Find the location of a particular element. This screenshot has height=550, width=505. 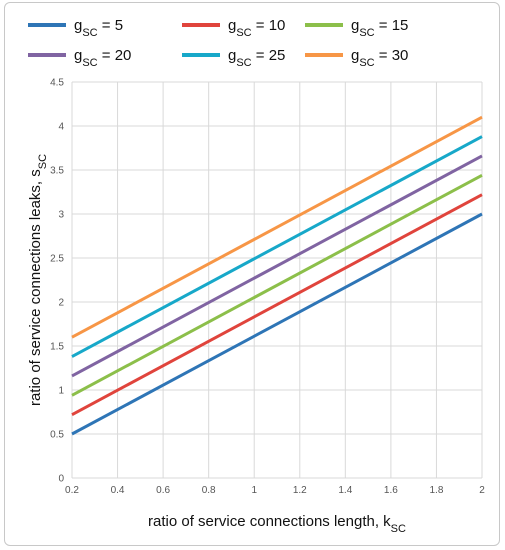

legend-label: gSC = 30 is located at coordinates (379, 58).